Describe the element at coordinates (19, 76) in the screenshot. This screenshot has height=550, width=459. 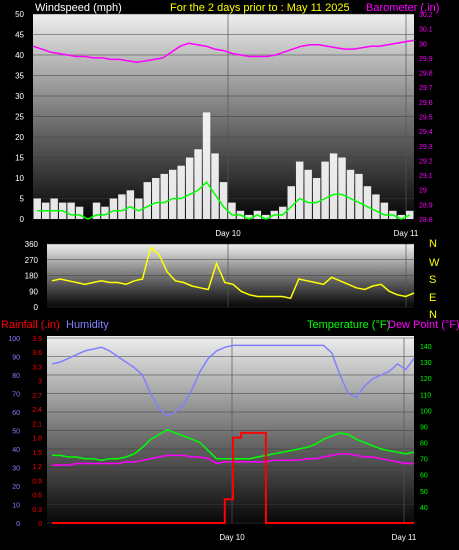
I see `wind-tick-label: 35` at that location.